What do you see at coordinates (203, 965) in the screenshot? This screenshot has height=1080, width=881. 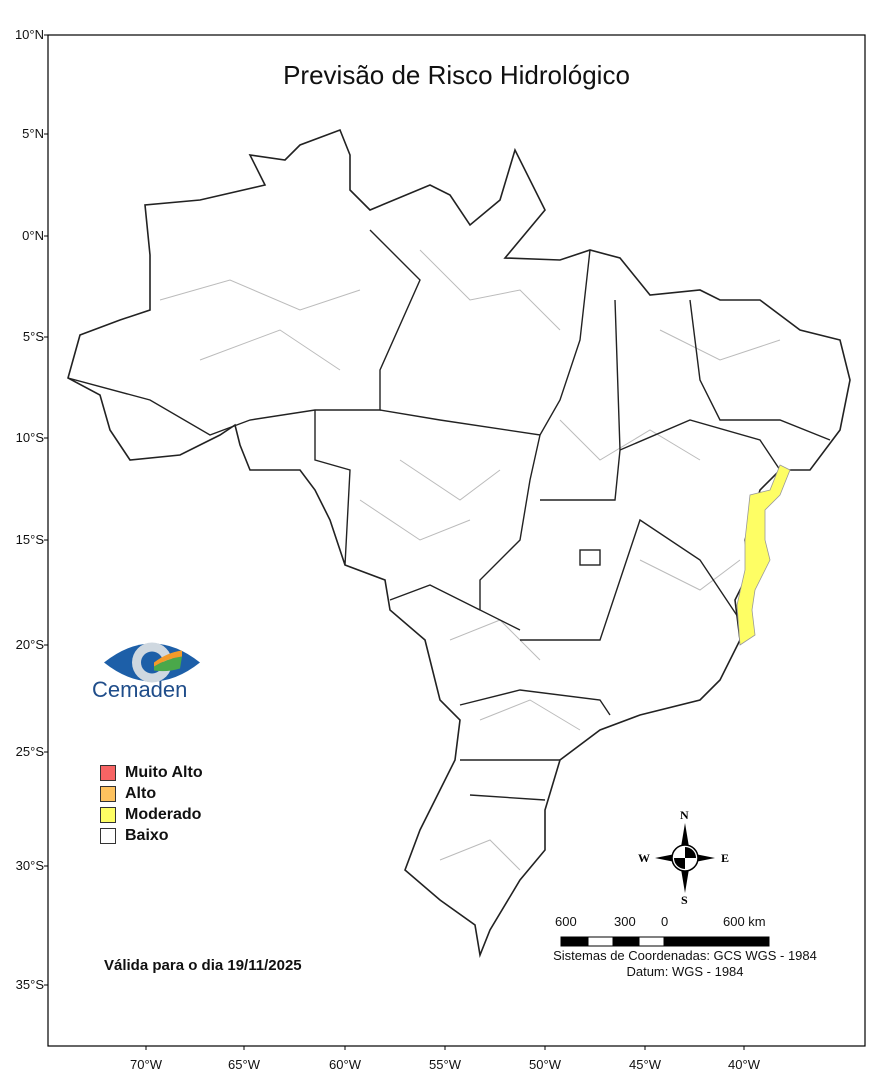 I see `valid-date: Válida para o dia 19/11/2025` at bounding box center [203, 965].